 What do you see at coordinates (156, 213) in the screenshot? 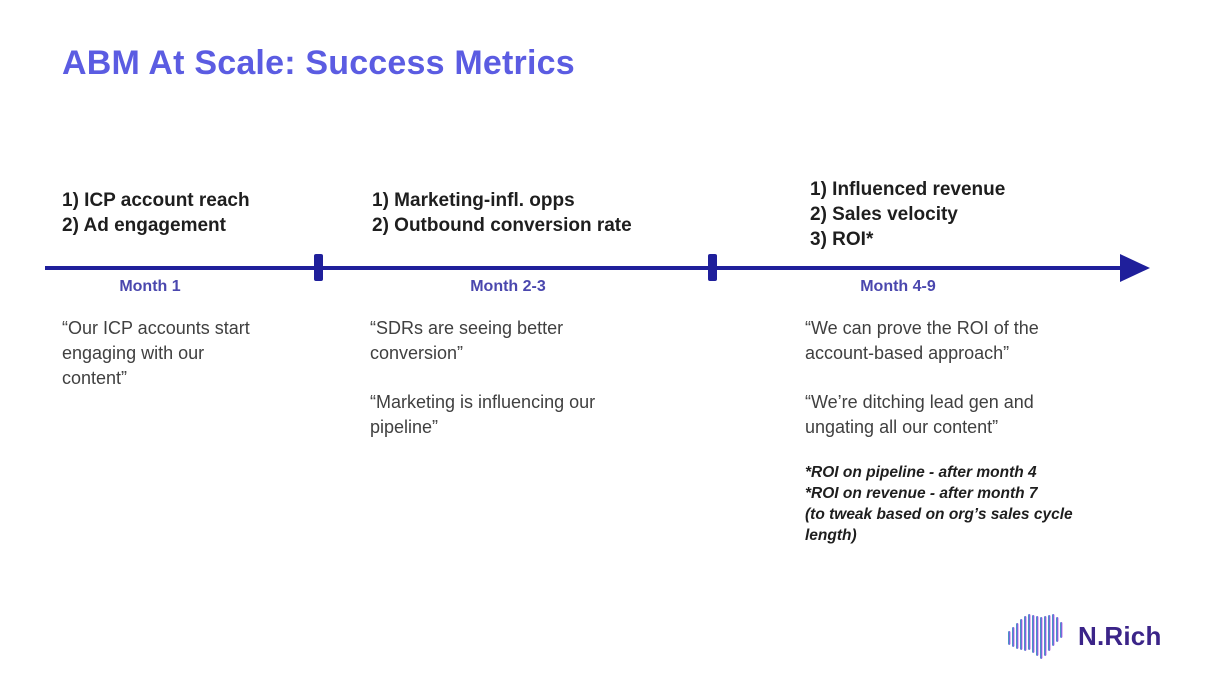
I see `phase1-metrics: 1) ICP account reach 2) Ad engagement` at bounding box center [156, 213].